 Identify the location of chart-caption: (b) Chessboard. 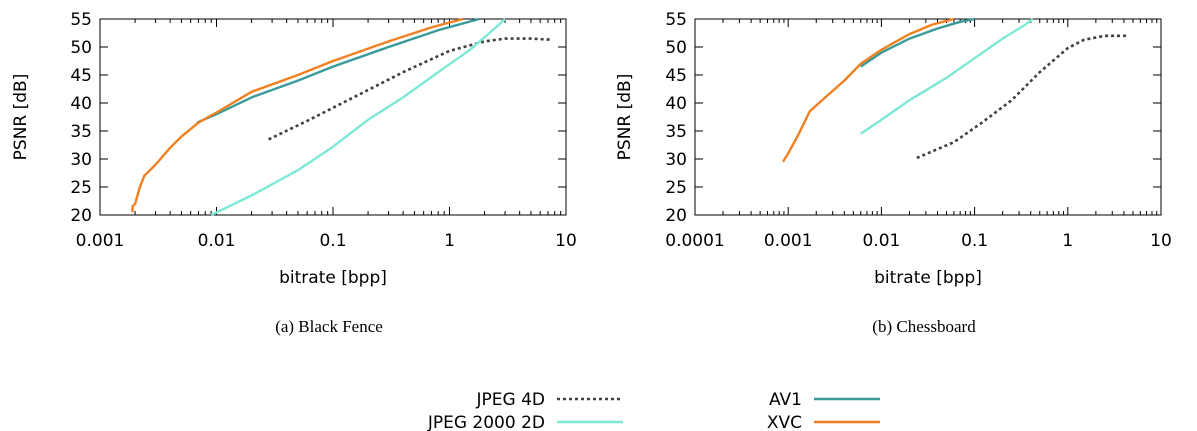
(924, 326).